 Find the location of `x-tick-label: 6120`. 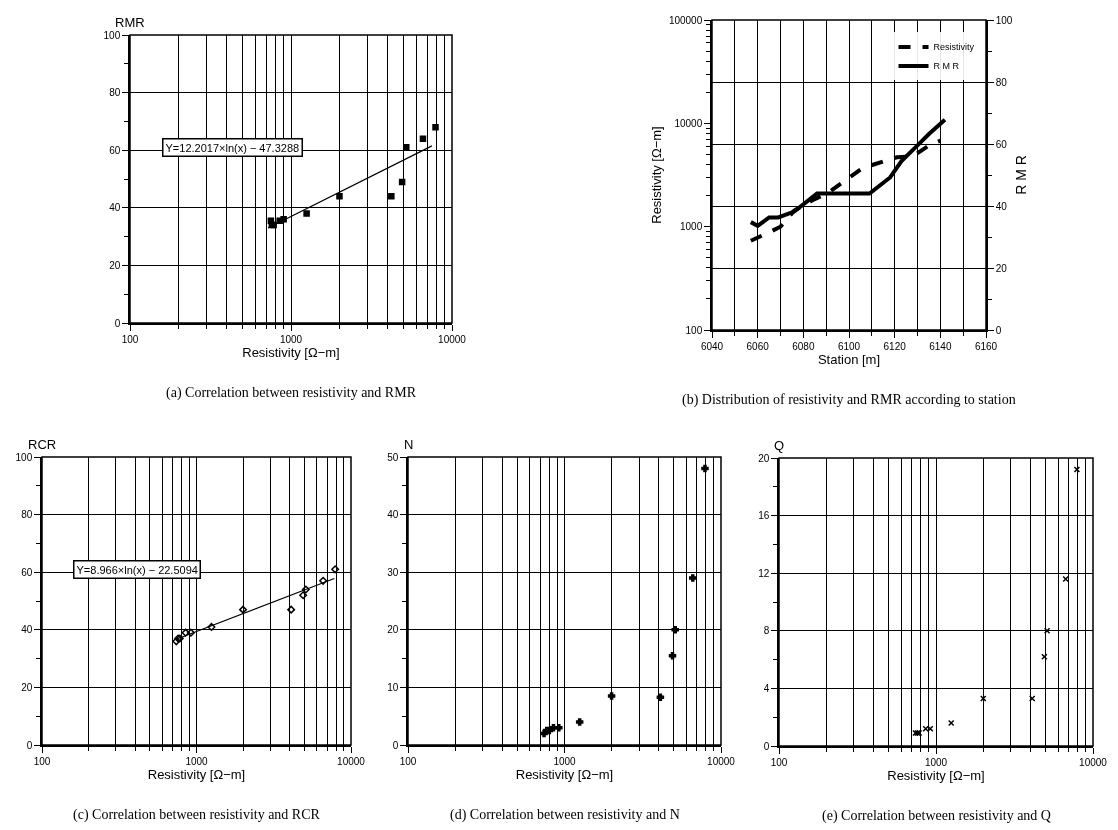

x-tick-label: 6120 is located at coordinates (895, 346).